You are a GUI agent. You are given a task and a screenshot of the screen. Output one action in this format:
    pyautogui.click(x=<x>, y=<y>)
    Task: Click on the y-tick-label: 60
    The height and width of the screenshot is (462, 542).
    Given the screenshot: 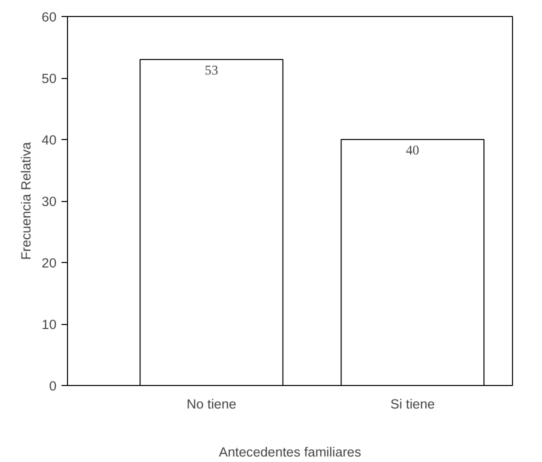 What is the action you would take?
    pyautogui.click(x=49, y=17)
    